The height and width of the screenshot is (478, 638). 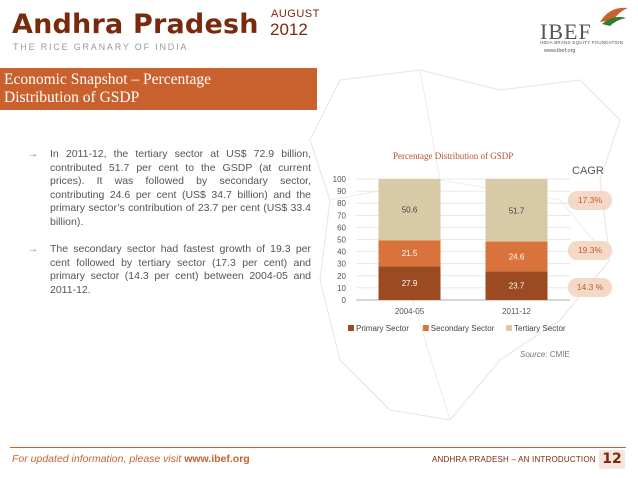 What do you see at coordinates (341, 203) in the screenshot?
I see `y-tick-label: 80` at bounding box center [341, 203].